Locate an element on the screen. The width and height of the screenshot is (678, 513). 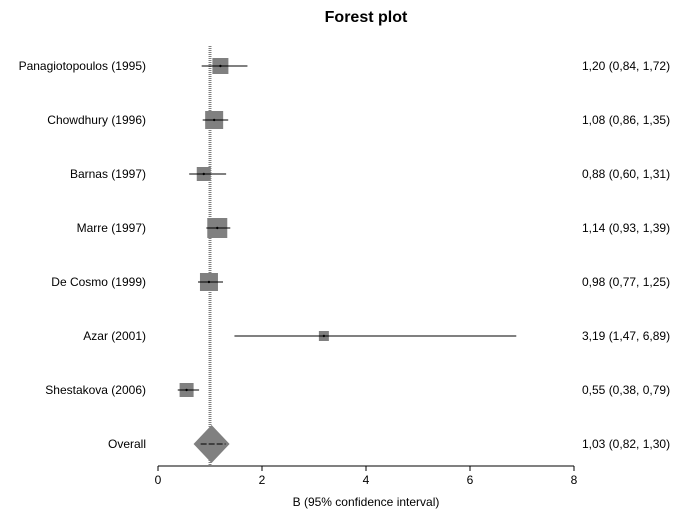
ci-text: 1,20 (0,84, 1,72) is located at coordinates (626, 66).